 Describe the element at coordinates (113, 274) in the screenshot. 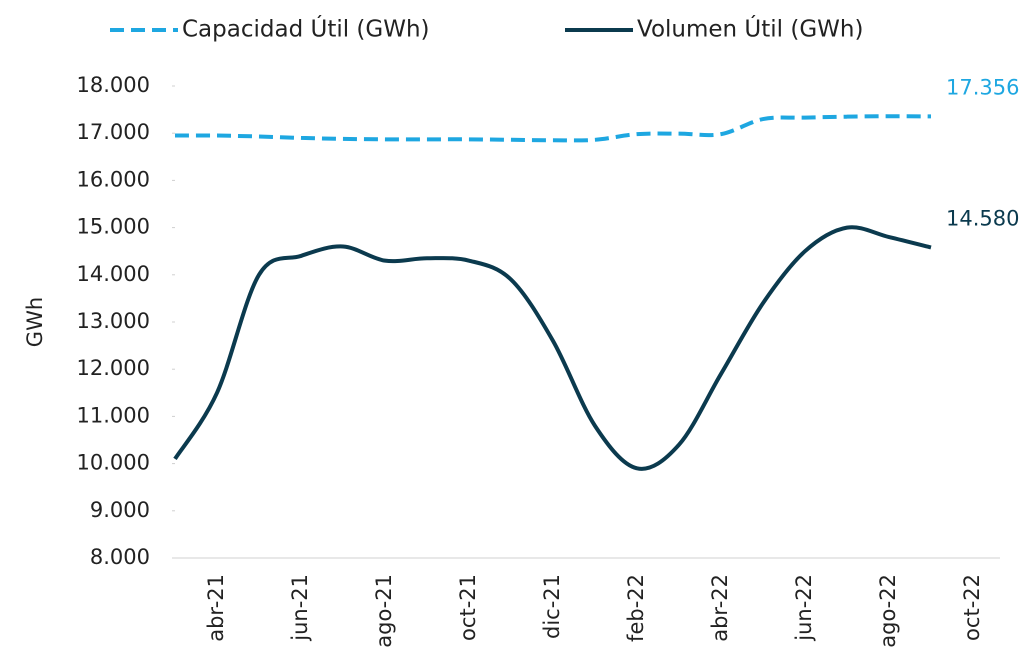

I see `y-tick-label: 14.000` at that location.